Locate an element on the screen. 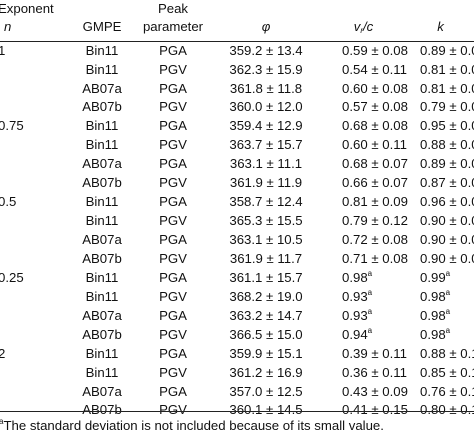 Image resolution: width=474 pixels, height=444 pixels. cell-k-value: 0.98 is located at coordinates (433, 296).